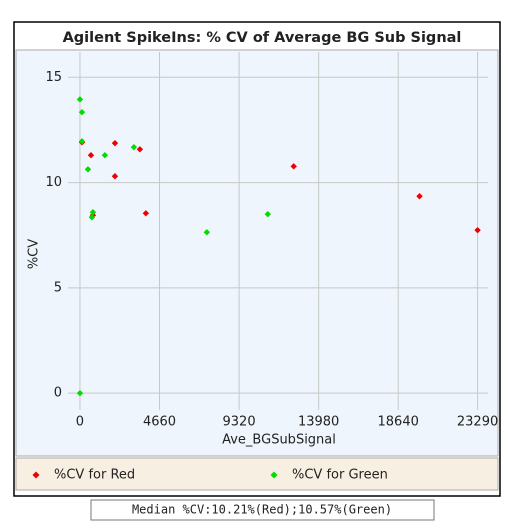  Describe the element at coordinates (159, 422) in the screenshot. I see `x-tick-label: 4660` at that location.